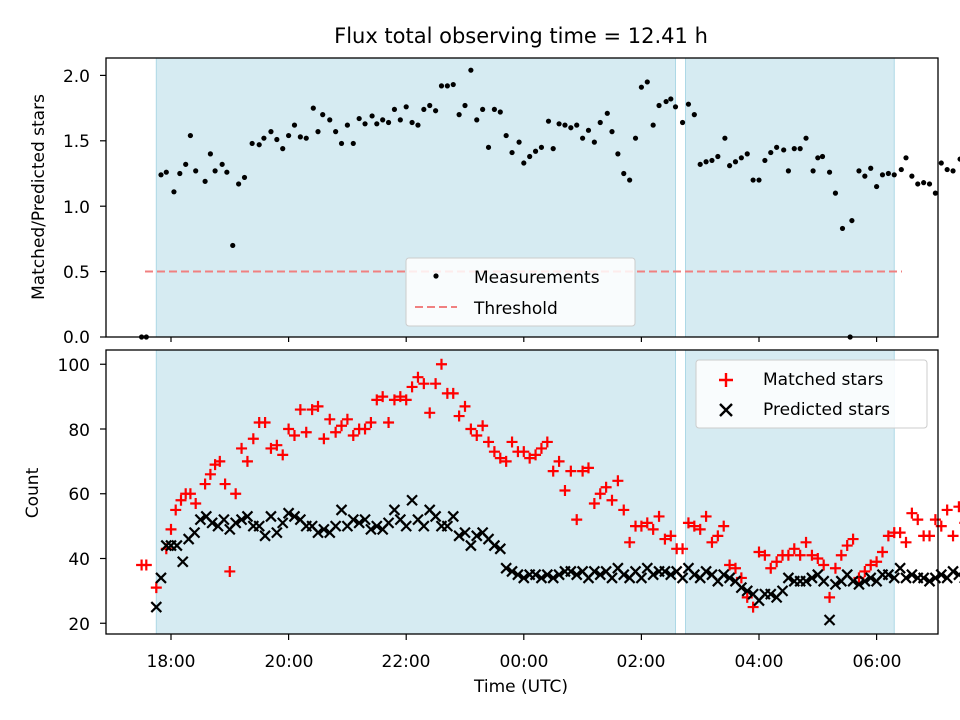 The image size is (960, 720). Describe the element at coordinates (826, 410) in the screenshot. I see `legend-label-predicted: Predicted stars` at that location.